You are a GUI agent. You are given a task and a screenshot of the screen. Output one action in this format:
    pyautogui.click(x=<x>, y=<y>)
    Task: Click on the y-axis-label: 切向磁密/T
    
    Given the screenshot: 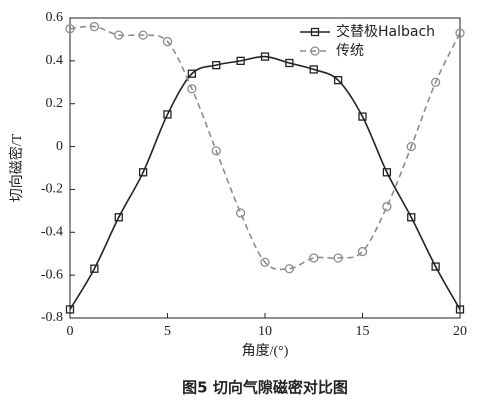 What is the action you would take?
    pyautogui.click(x=16, y=167)
    